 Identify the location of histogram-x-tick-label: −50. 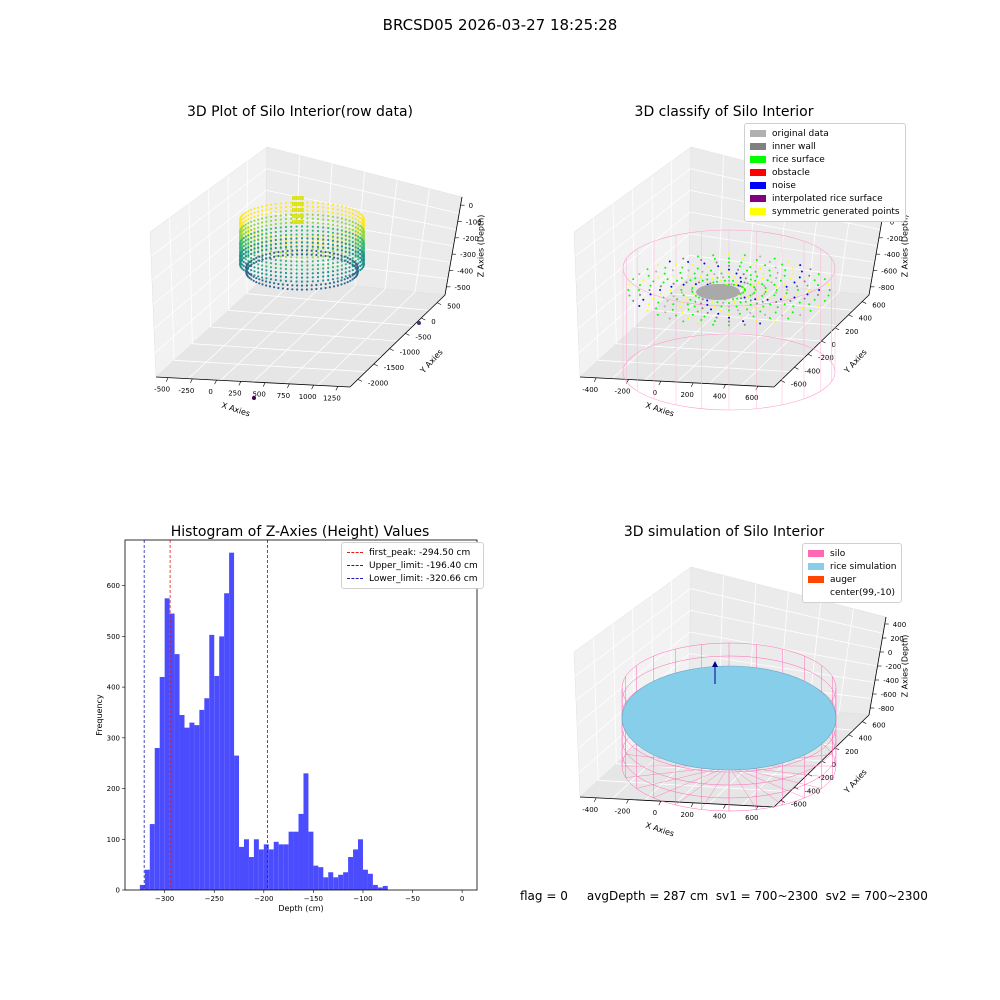
(412, 899).